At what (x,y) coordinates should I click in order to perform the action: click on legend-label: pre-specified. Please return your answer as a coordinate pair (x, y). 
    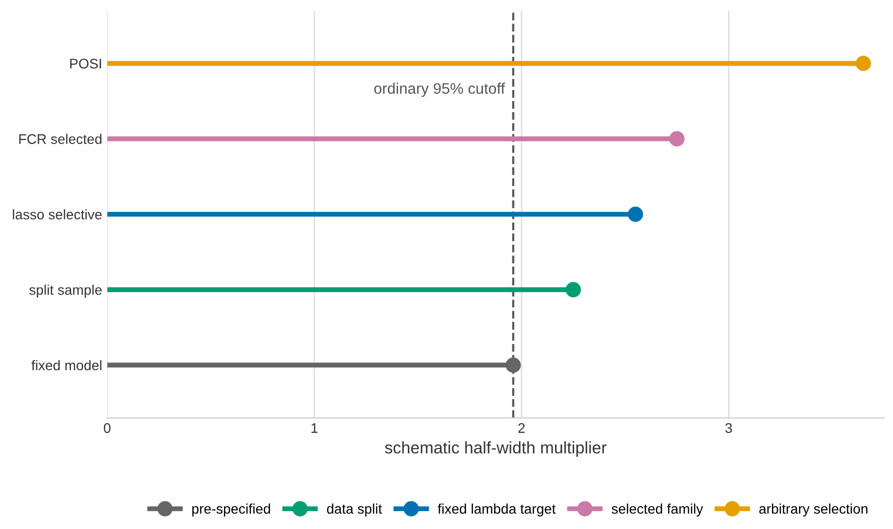
    Looking at the image, I should click on (231, 510).